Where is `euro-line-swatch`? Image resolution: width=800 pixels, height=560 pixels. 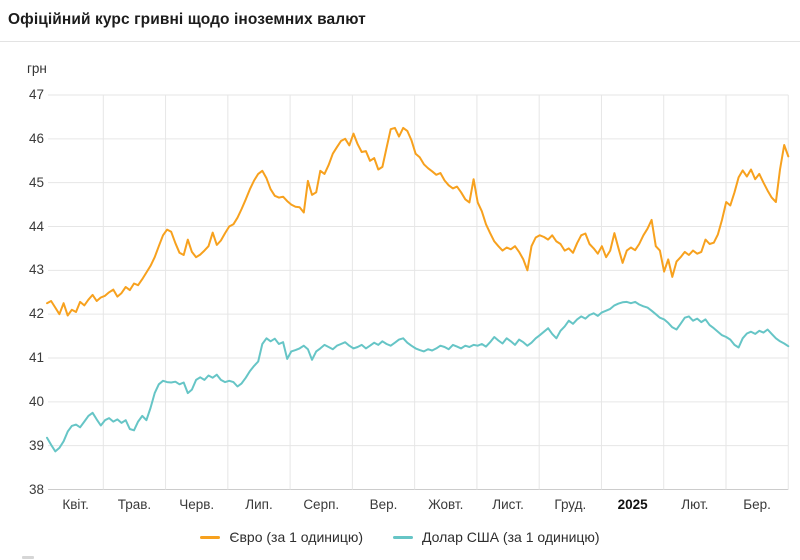 euro-line-swatch is located at coordinates (210, 537).